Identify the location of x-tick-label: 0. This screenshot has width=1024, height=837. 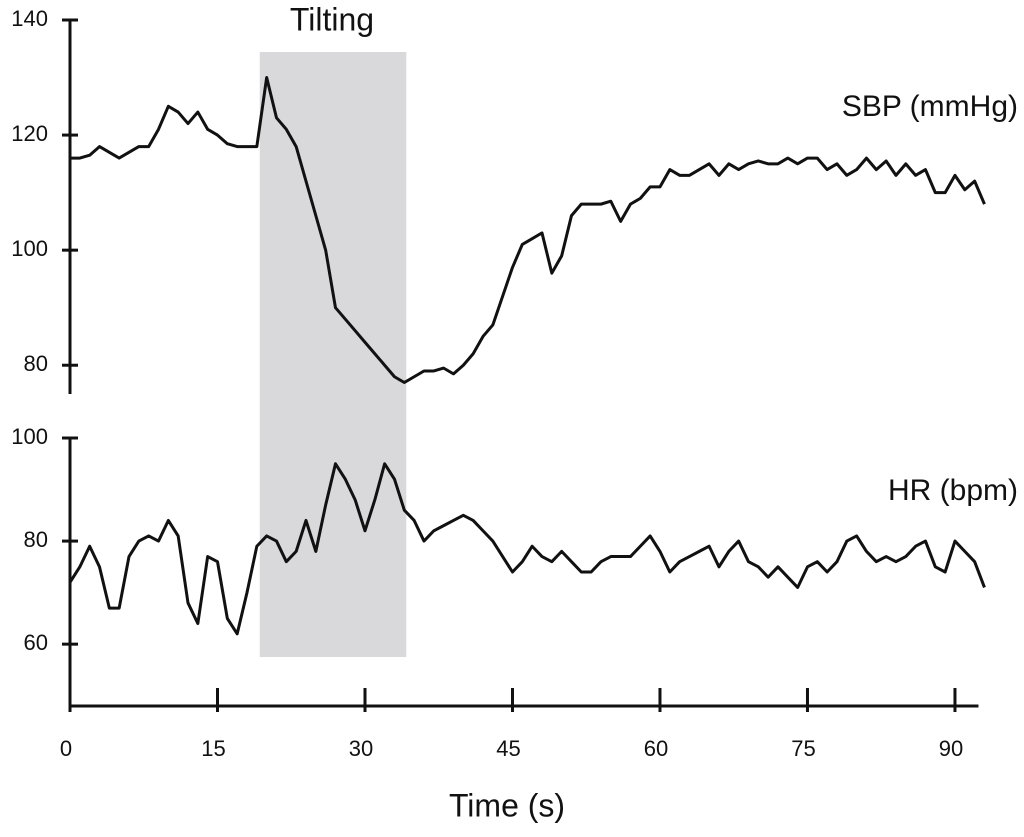
(66, 748).